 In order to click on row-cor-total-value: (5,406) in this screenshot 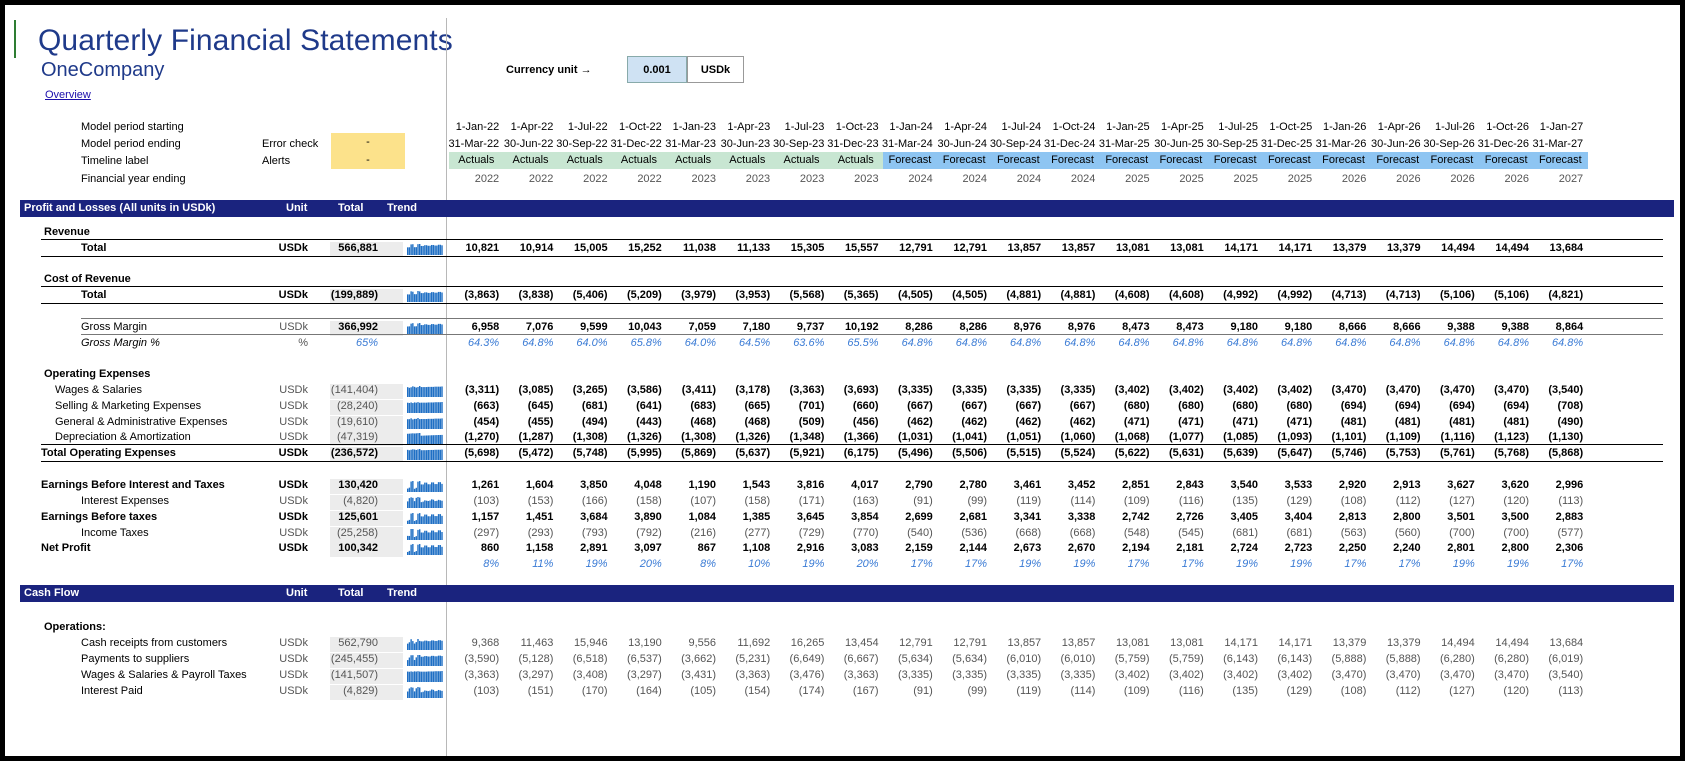, I will do `click(590, 295)`.